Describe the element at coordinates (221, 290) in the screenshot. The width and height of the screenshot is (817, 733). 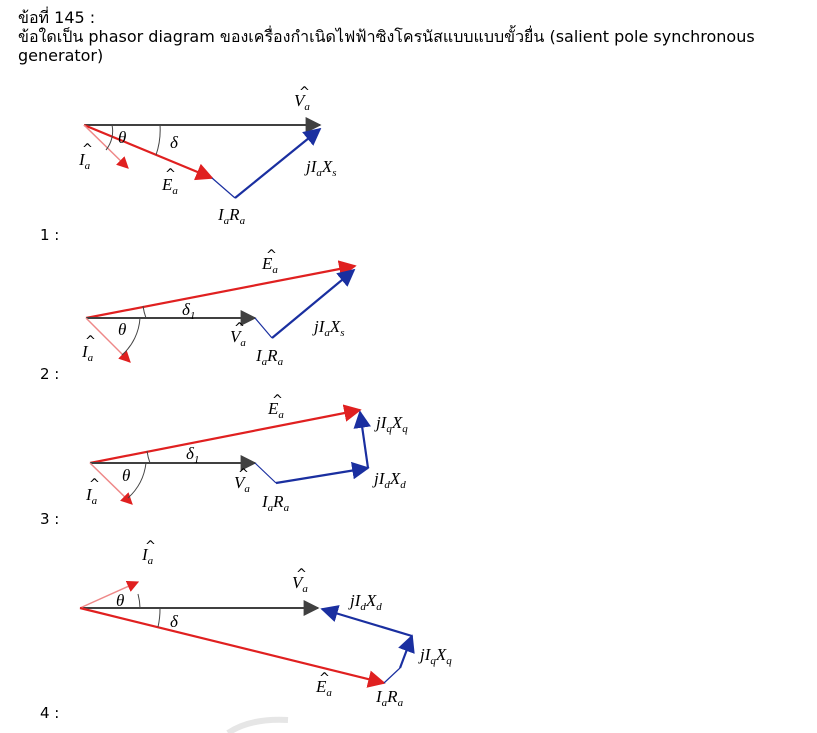
I see `d2-ea-phasor` at that location.